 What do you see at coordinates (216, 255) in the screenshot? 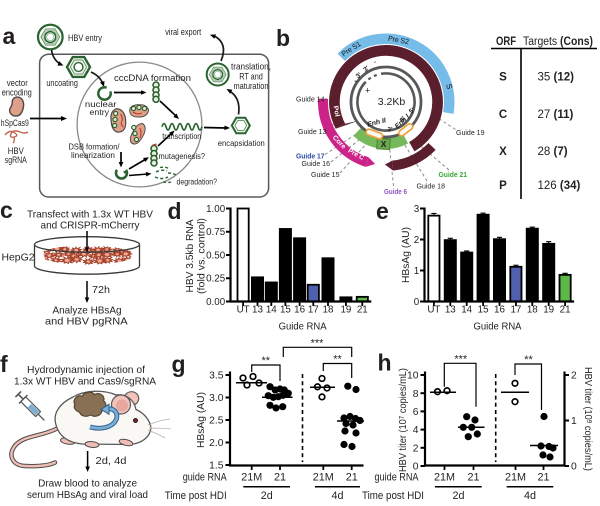
I see `svg-text: 0.50` at bounding box center [216, 255].